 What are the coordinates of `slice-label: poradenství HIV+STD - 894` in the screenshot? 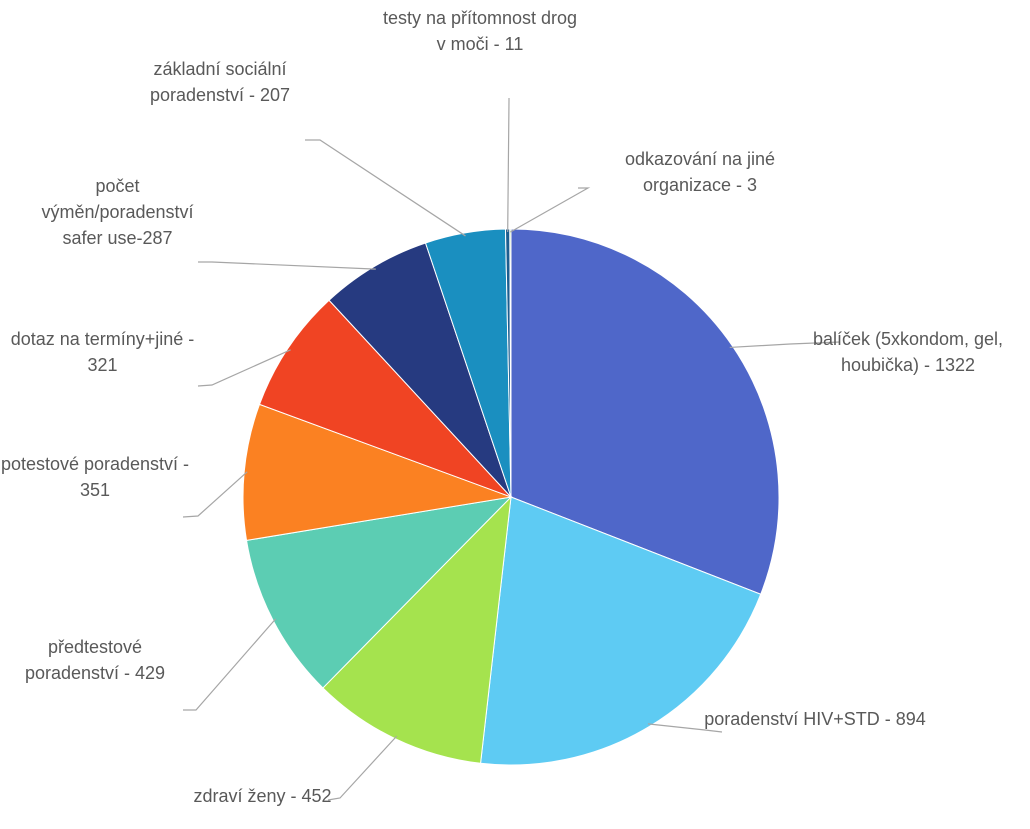 It's located at (815, 719).